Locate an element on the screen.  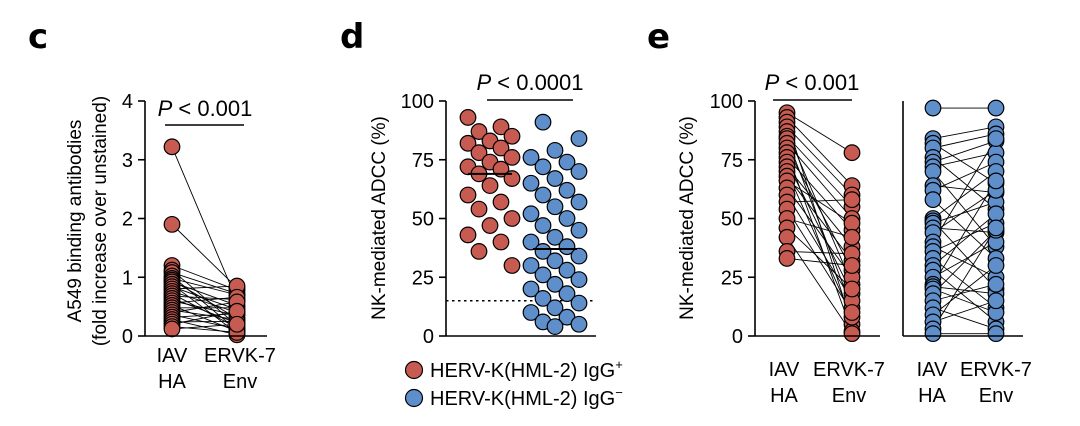
d-ytick-label: 50 is located at coordinates (423, 220).